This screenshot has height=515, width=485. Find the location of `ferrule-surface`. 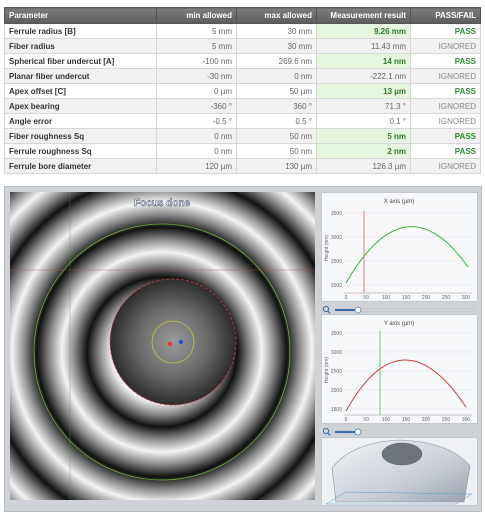

ferrule-surface is located at coordinates (401, 471).